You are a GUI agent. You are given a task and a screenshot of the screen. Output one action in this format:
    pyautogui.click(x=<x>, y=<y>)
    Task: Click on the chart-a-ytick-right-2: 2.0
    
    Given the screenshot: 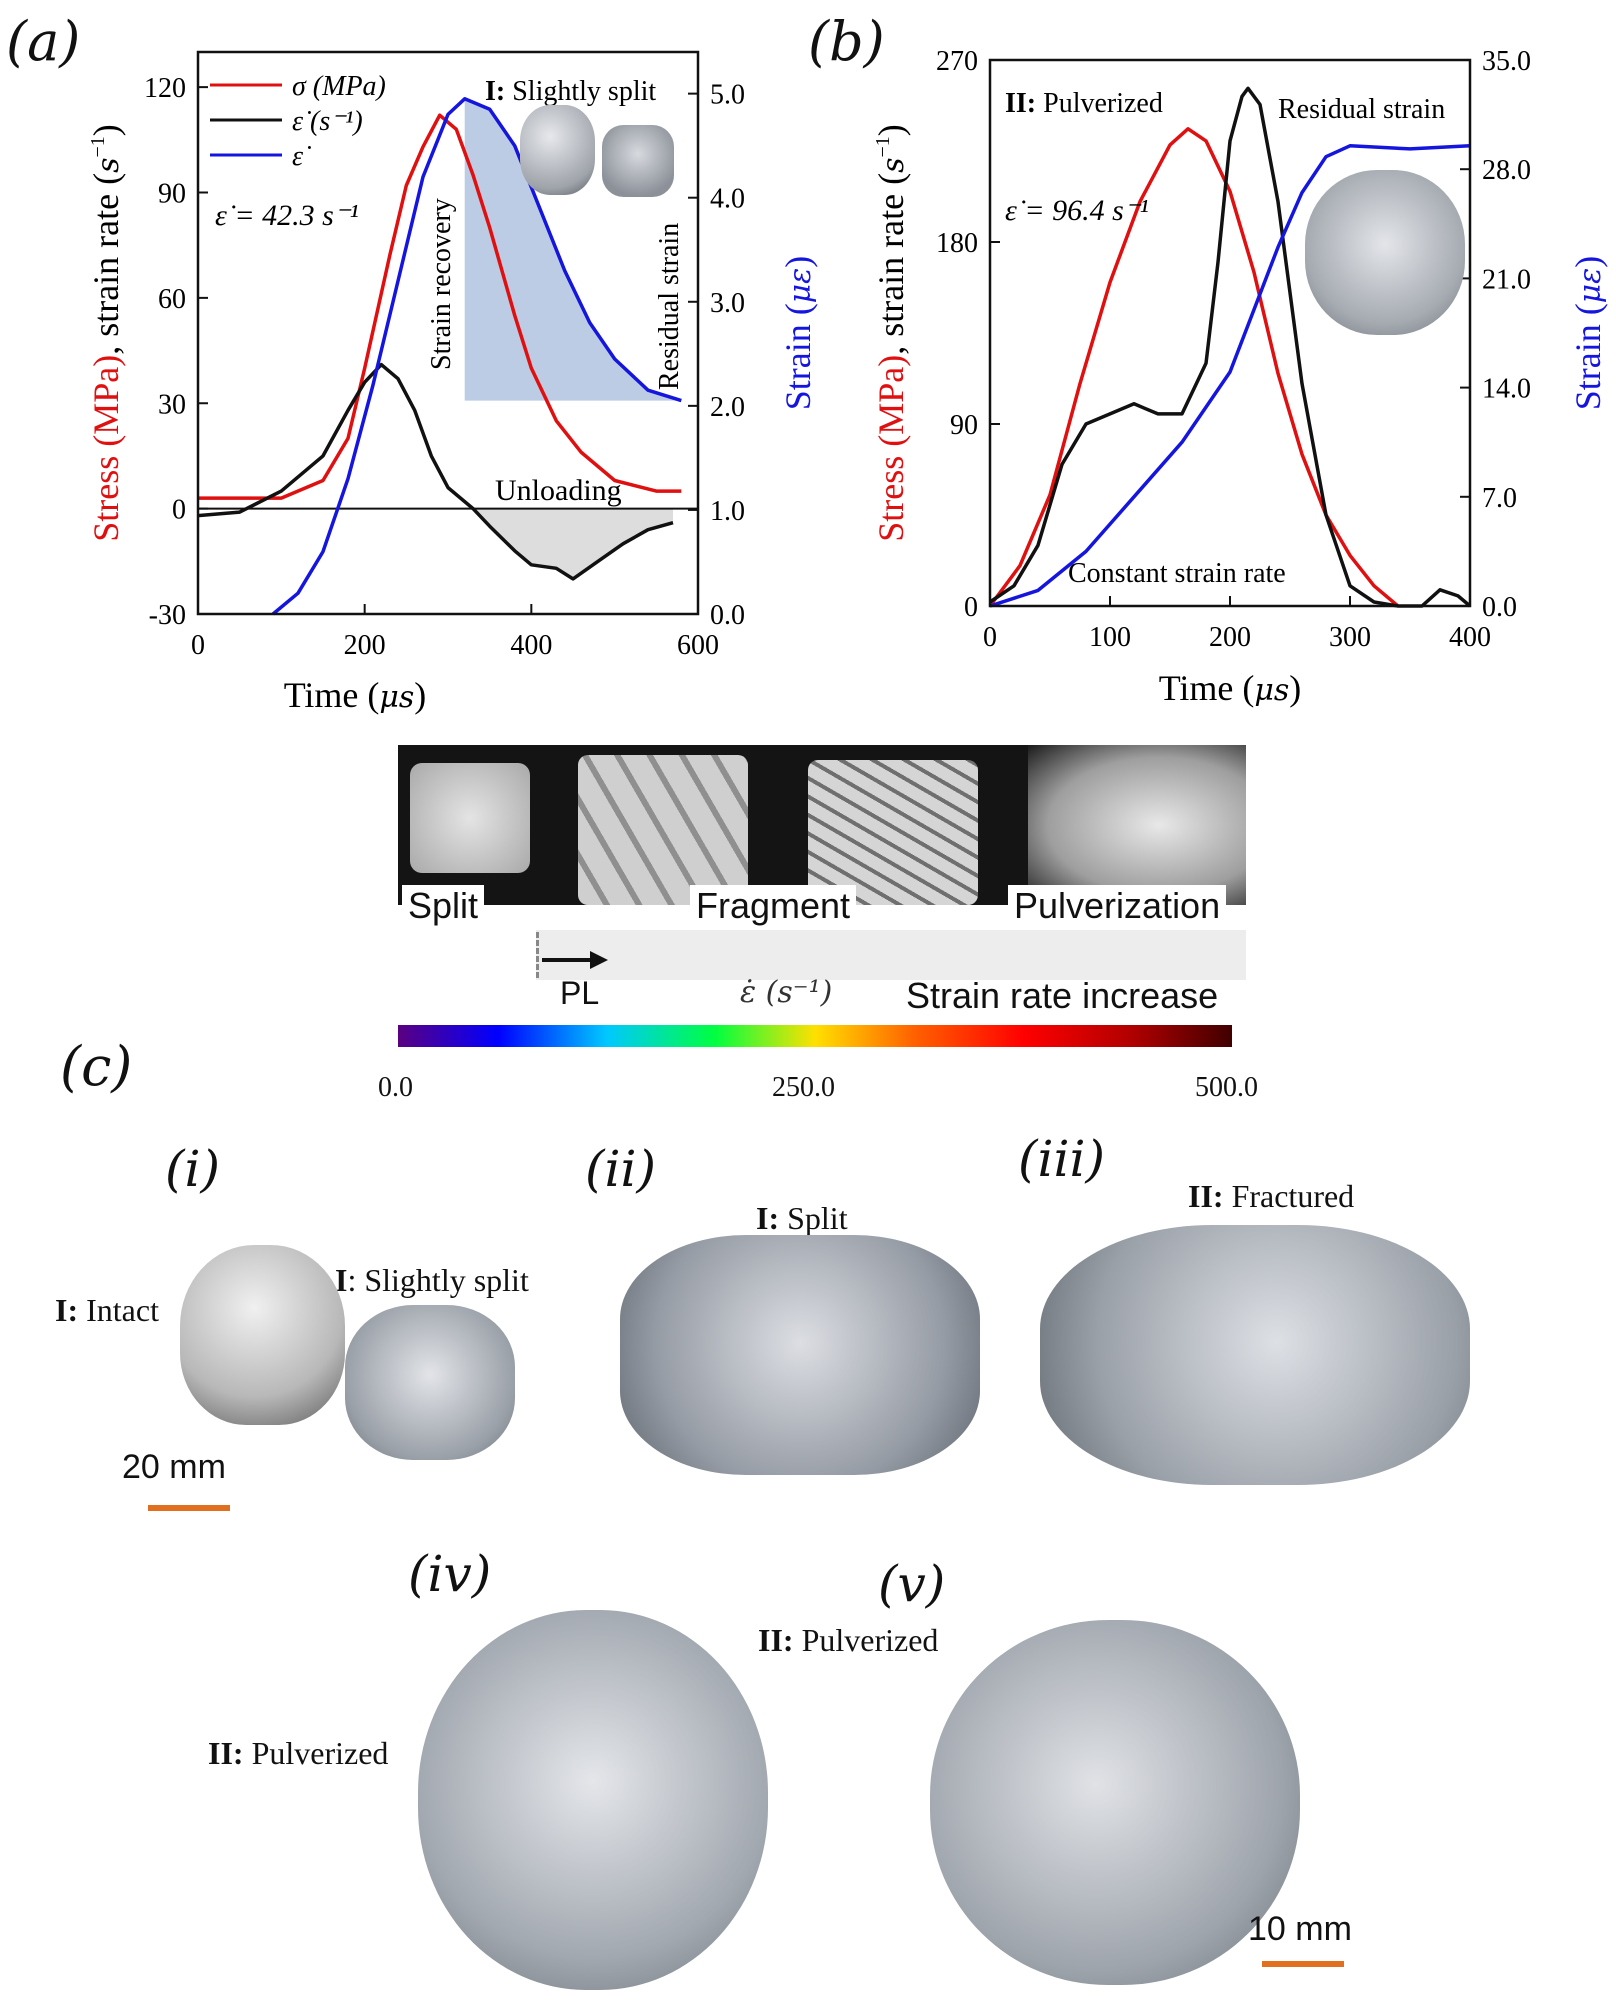 What is the action you would take?
    pyautogui.click(x=727, y=407)
    